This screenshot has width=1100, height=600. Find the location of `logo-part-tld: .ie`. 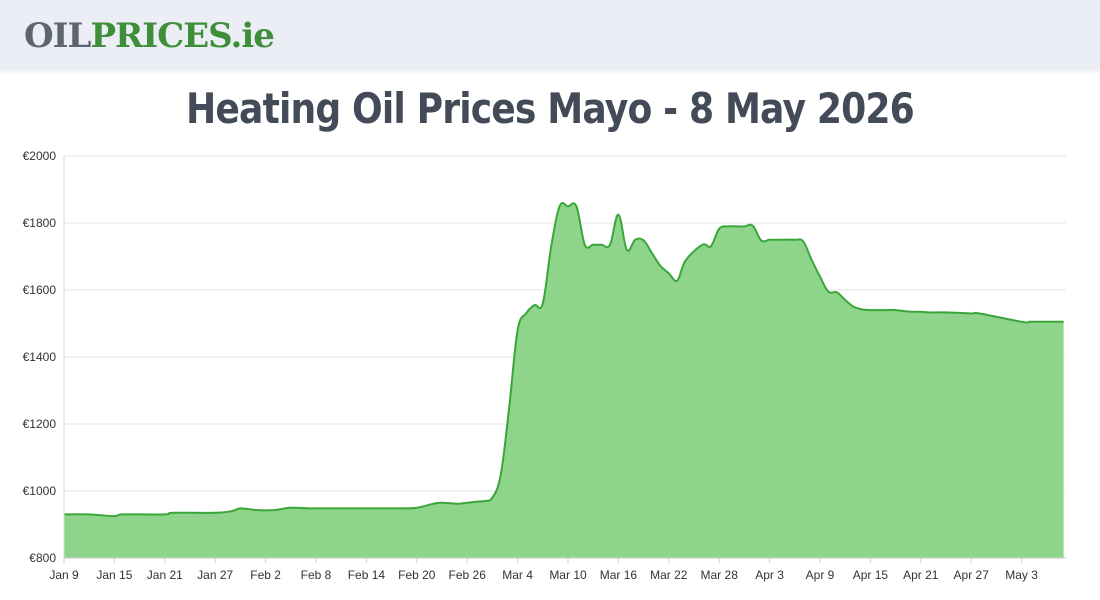

logo-part-tld: .ie is located at coordinates (252, 36).